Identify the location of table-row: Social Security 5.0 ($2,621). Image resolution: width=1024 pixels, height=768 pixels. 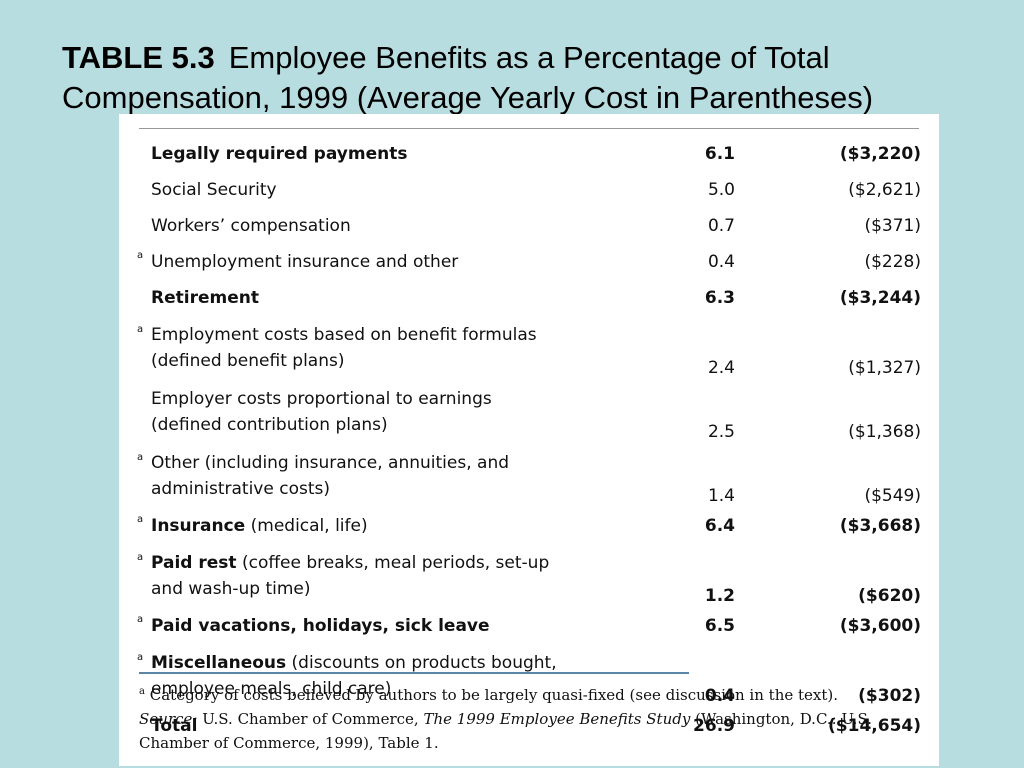
(529, 190).